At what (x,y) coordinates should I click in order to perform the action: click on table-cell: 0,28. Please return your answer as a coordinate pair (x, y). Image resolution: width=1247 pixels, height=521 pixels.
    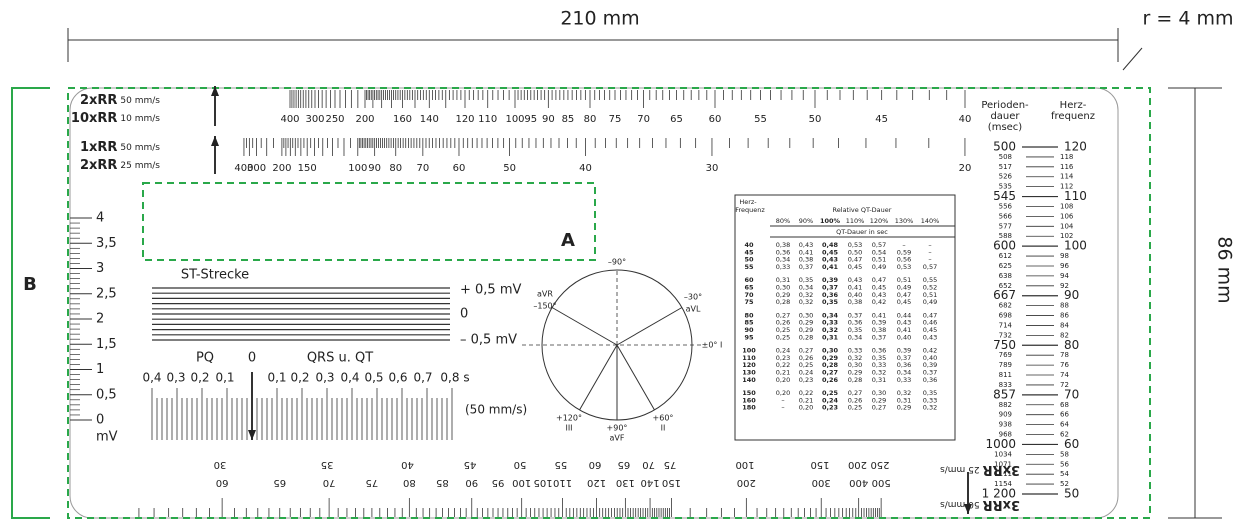
    Looking at the image, I should click on (806, 337).